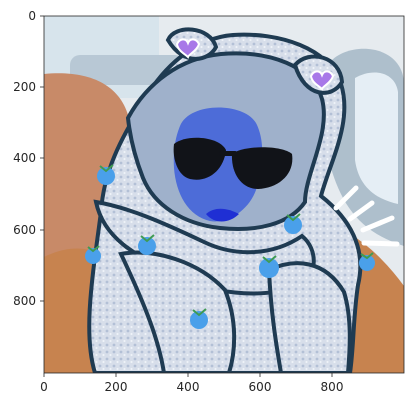 Image resolution: width=416 pixels, height=410 pixels. Describe the element at coordinates (177, 311) in the screenshot. I see `scarf-left` at that location.